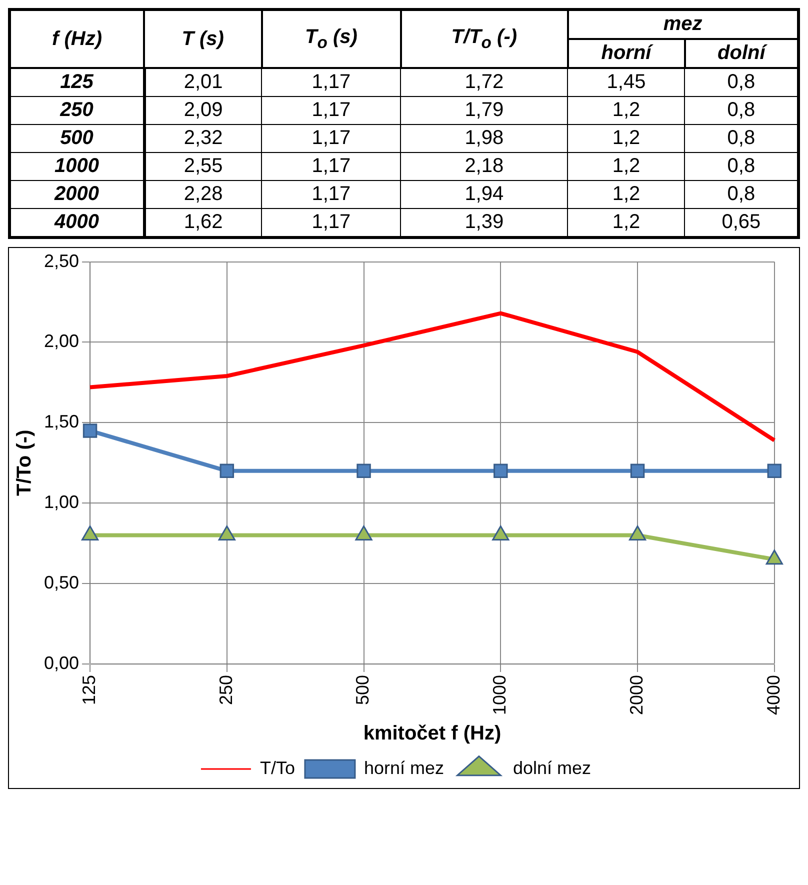  What do you see at coordinates (500, 695) in the screenshot?
I see `x-tick-label: 1000` at bounding box center [500, 695].